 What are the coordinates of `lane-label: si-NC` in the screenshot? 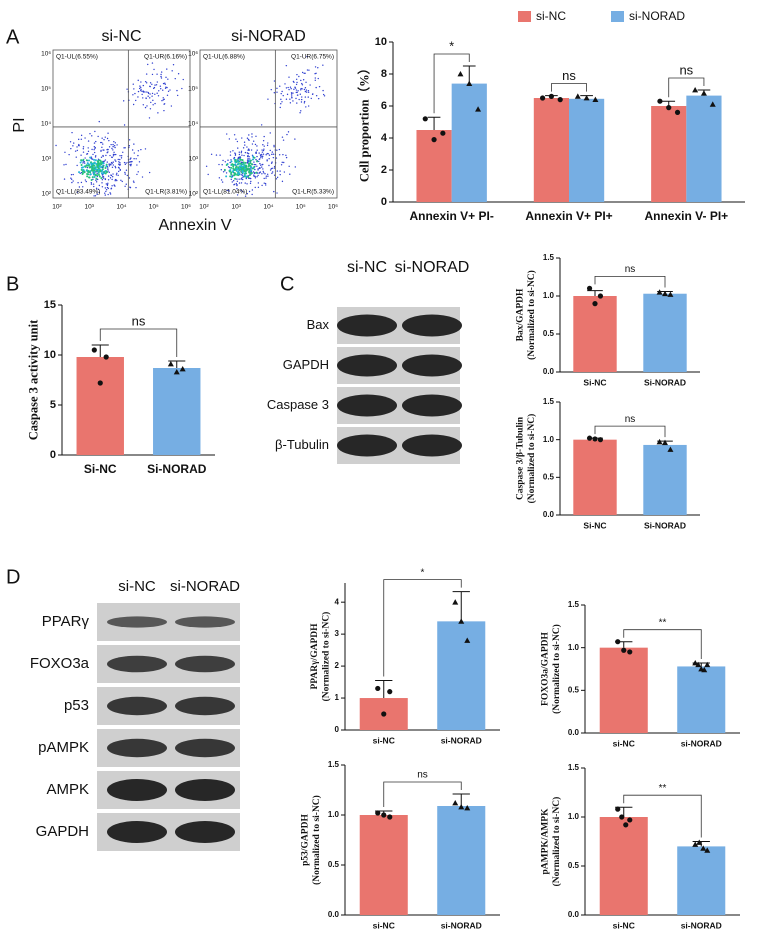 It's located at (367, 267).